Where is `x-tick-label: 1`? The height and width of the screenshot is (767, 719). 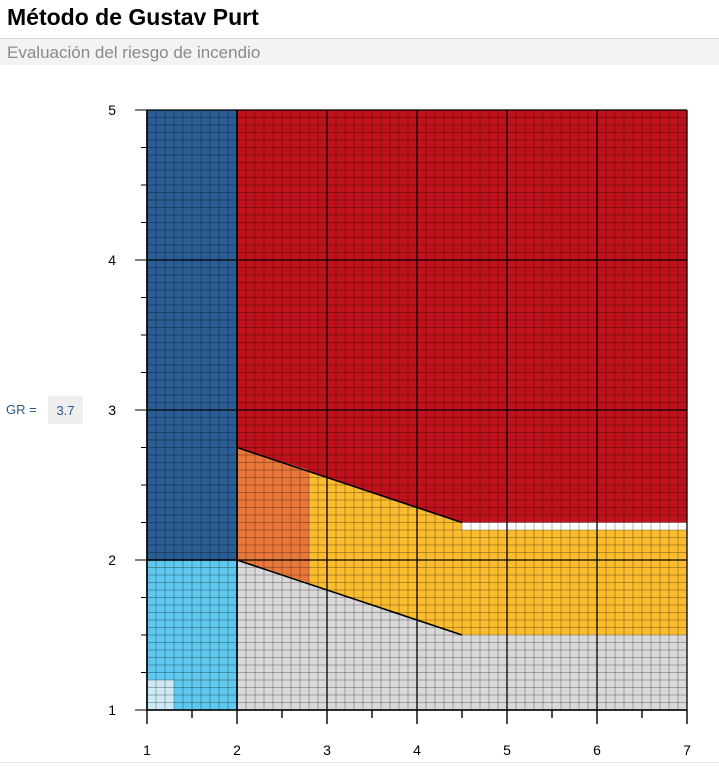
x-tick-label: 1 is located at coordinates (147, 750).